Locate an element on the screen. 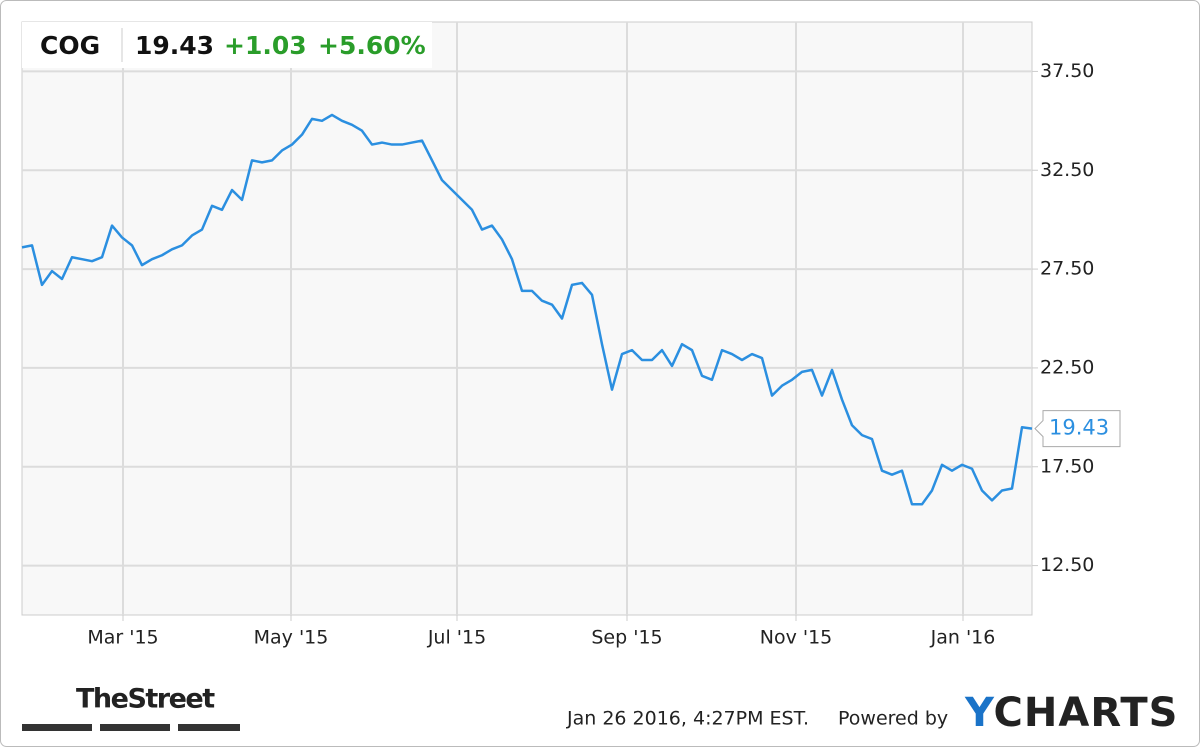 The height and width of the screenshot is (747, 1200). last-value-label: 19.43 is located at coordinates (1079, 428).